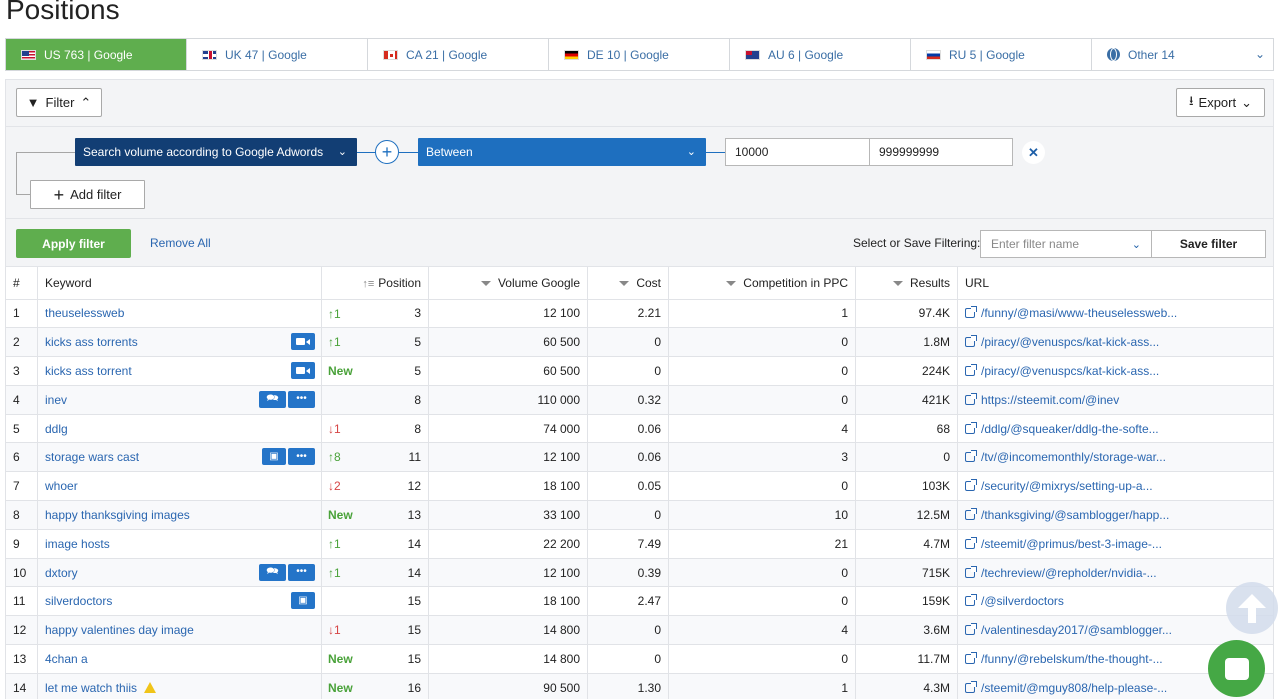  Describe the element at coordinates (375, 283) in the screenshot. I see `col-header-position: ↑≡ Position` at that location.